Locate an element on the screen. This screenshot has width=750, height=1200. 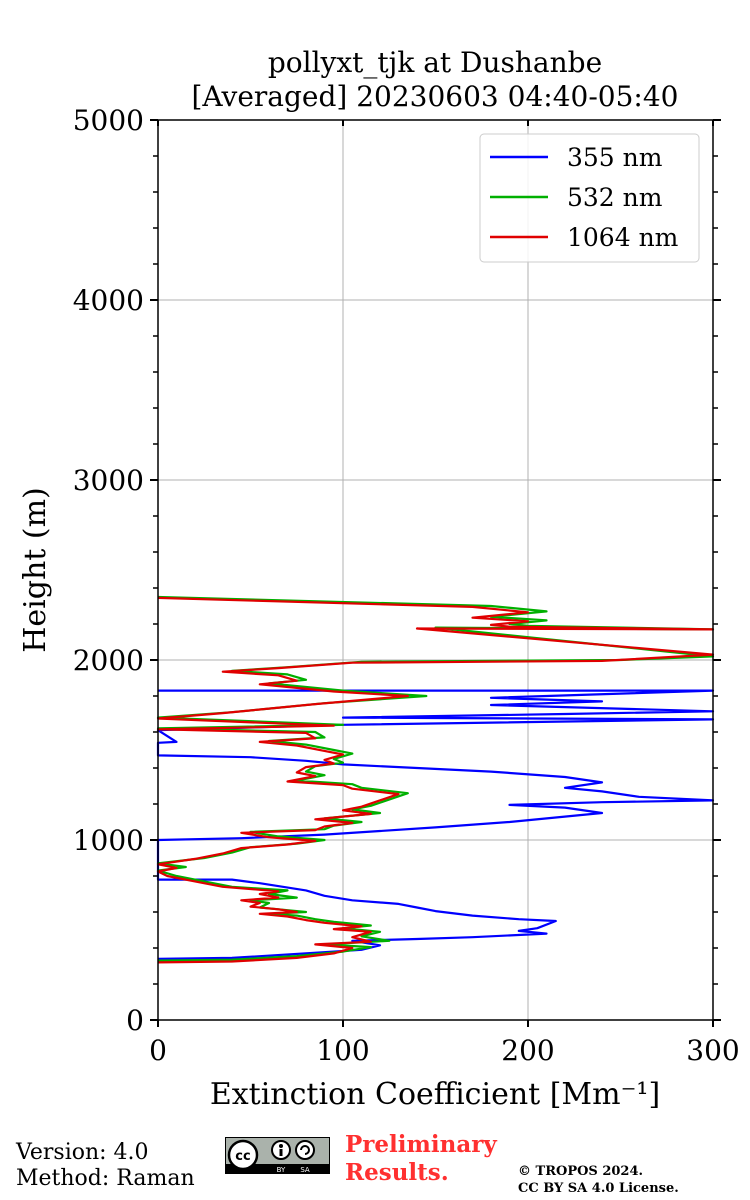
y-tick-label: 1000 is located at coordinates (108, 840).